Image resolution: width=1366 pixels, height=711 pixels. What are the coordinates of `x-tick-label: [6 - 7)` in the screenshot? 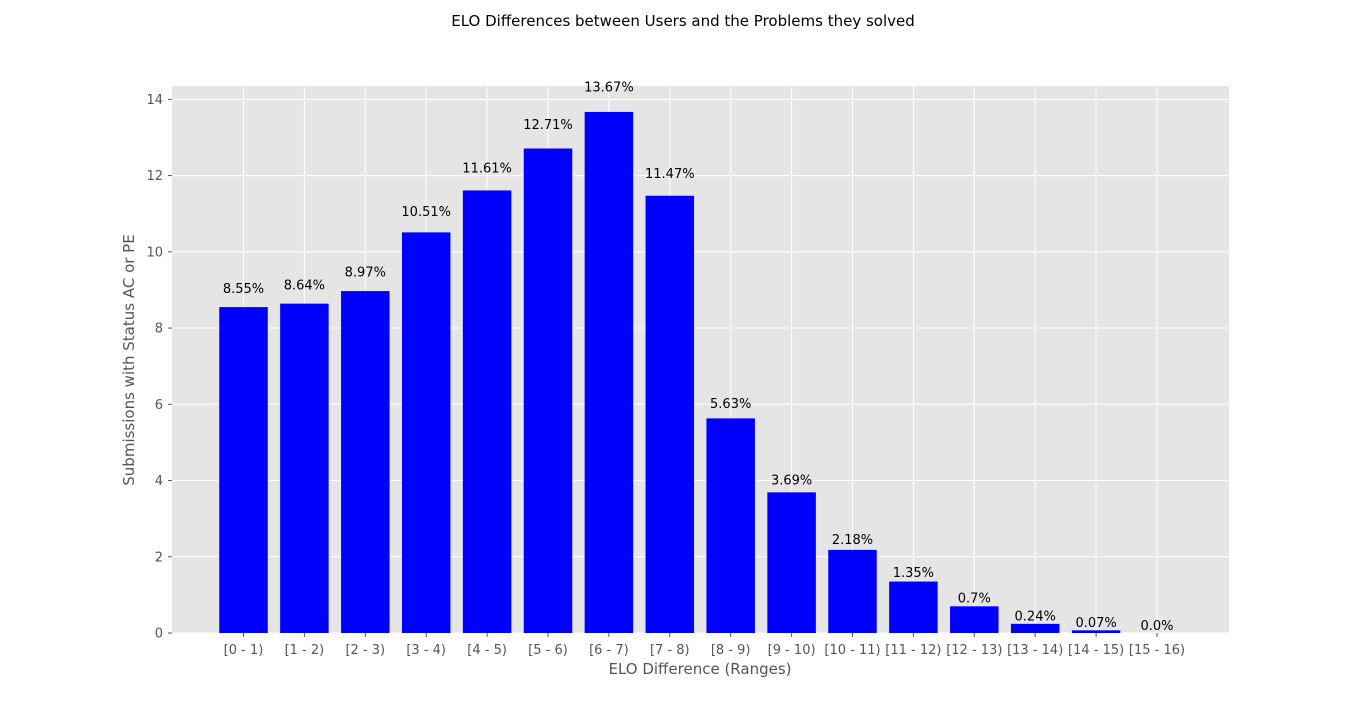 It's located at (609, 650).